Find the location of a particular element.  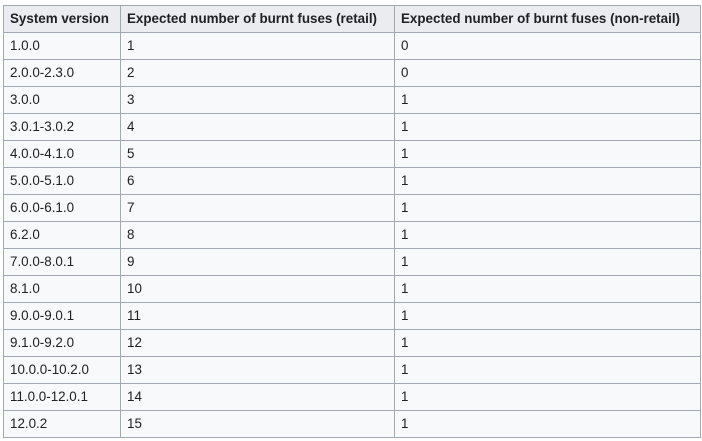

retail-fuses-cell: 8 is located at coordinates (257, 235).